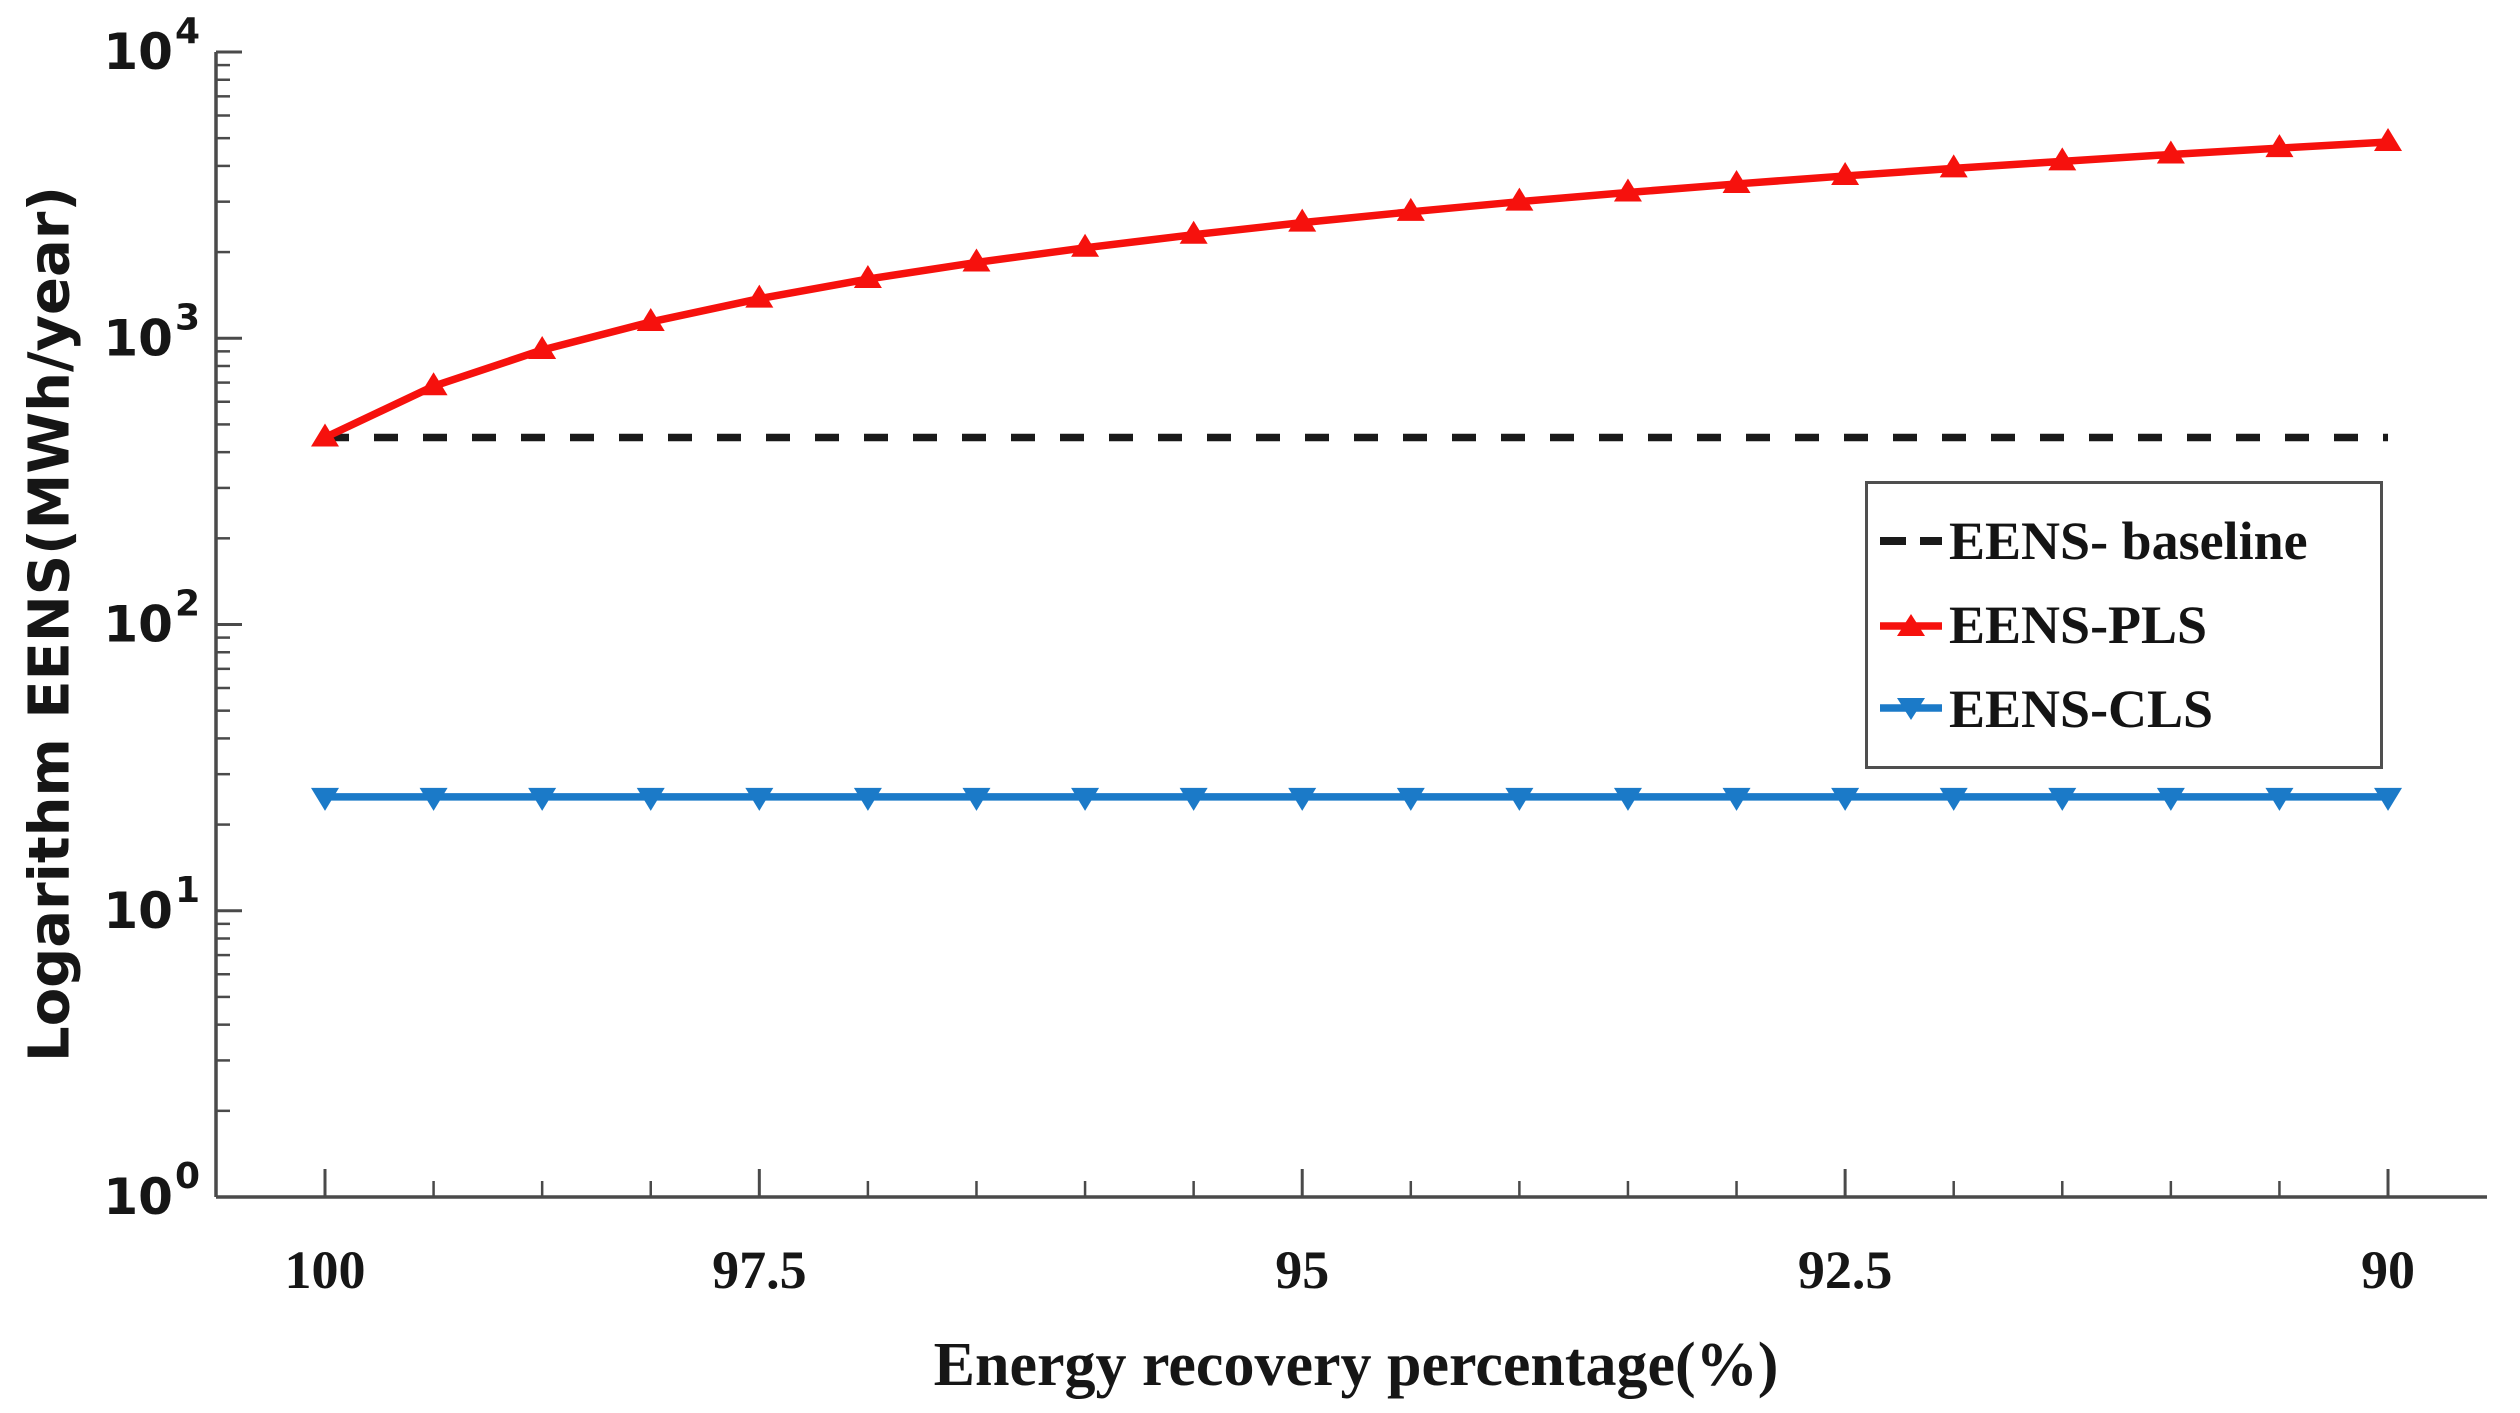  I want to click on y-tick-label: 100, so click(151, 1191).